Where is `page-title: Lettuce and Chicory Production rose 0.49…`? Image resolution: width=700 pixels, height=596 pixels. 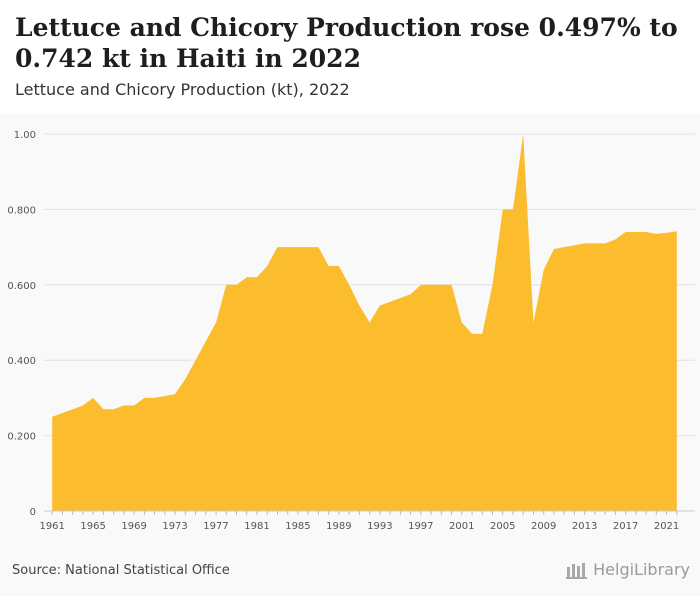
page-title: Lettuce and Chicory Production rose 0.49… is located at coordinates (346, 43).